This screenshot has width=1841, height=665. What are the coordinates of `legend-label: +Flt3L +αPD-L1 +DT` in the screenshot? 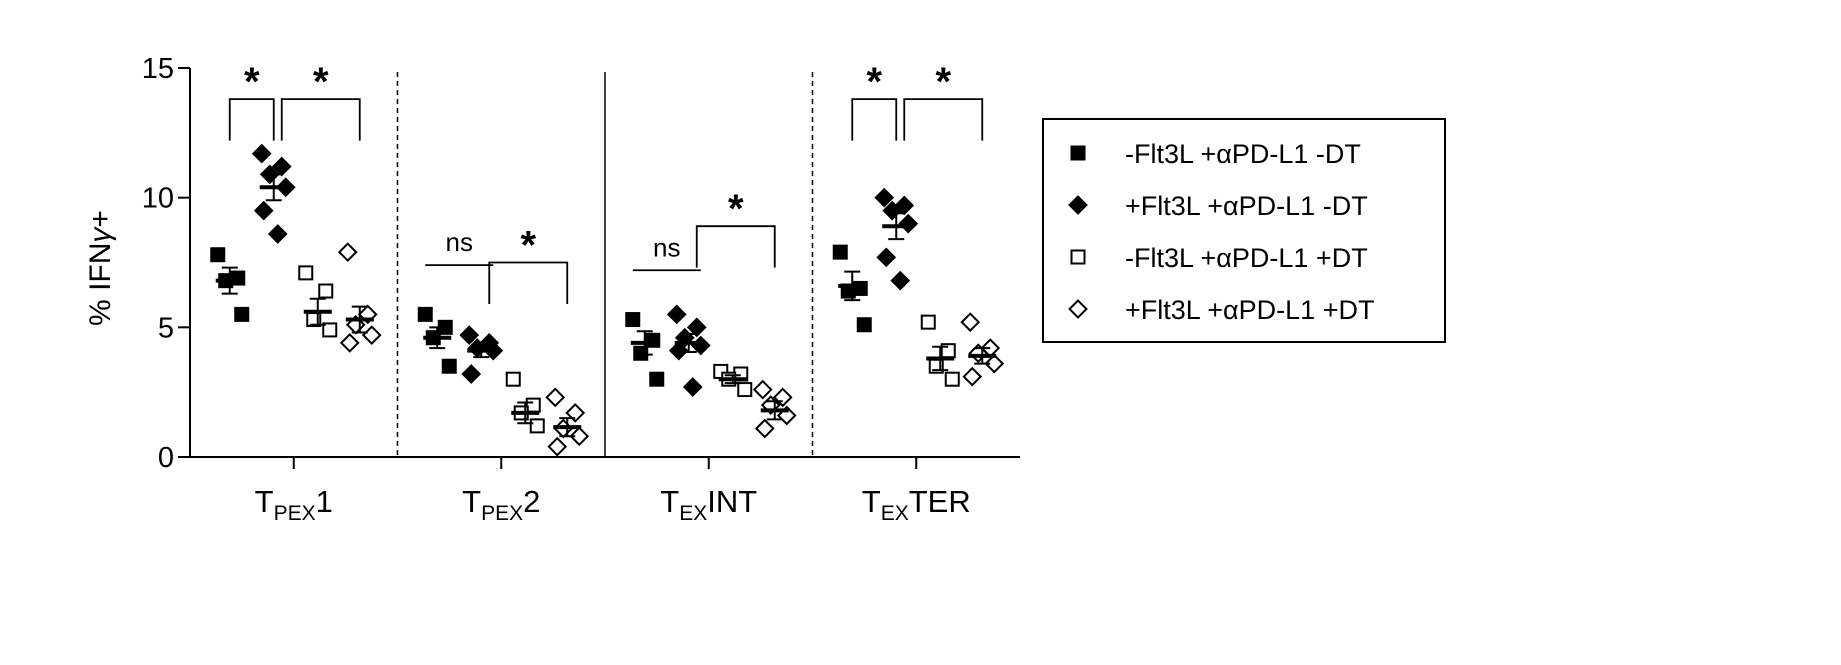 It's located at (1249, 310).